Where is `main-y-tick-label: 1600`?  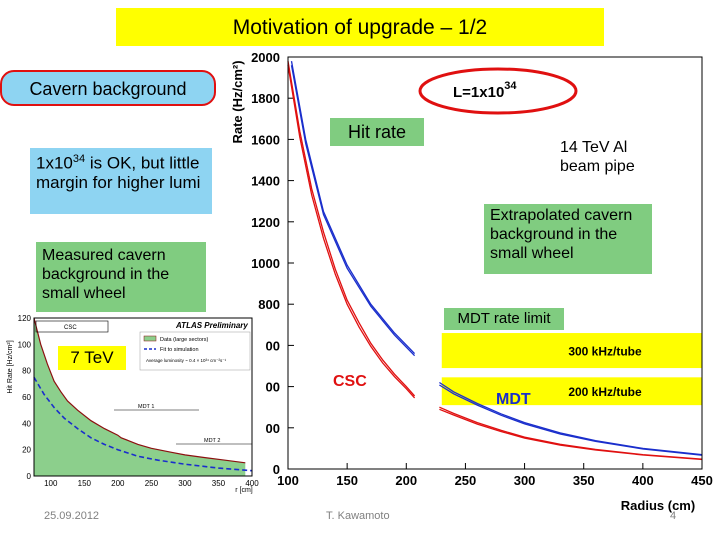 main-y-tick-label: 1600 is located at coordinates (265, 139).